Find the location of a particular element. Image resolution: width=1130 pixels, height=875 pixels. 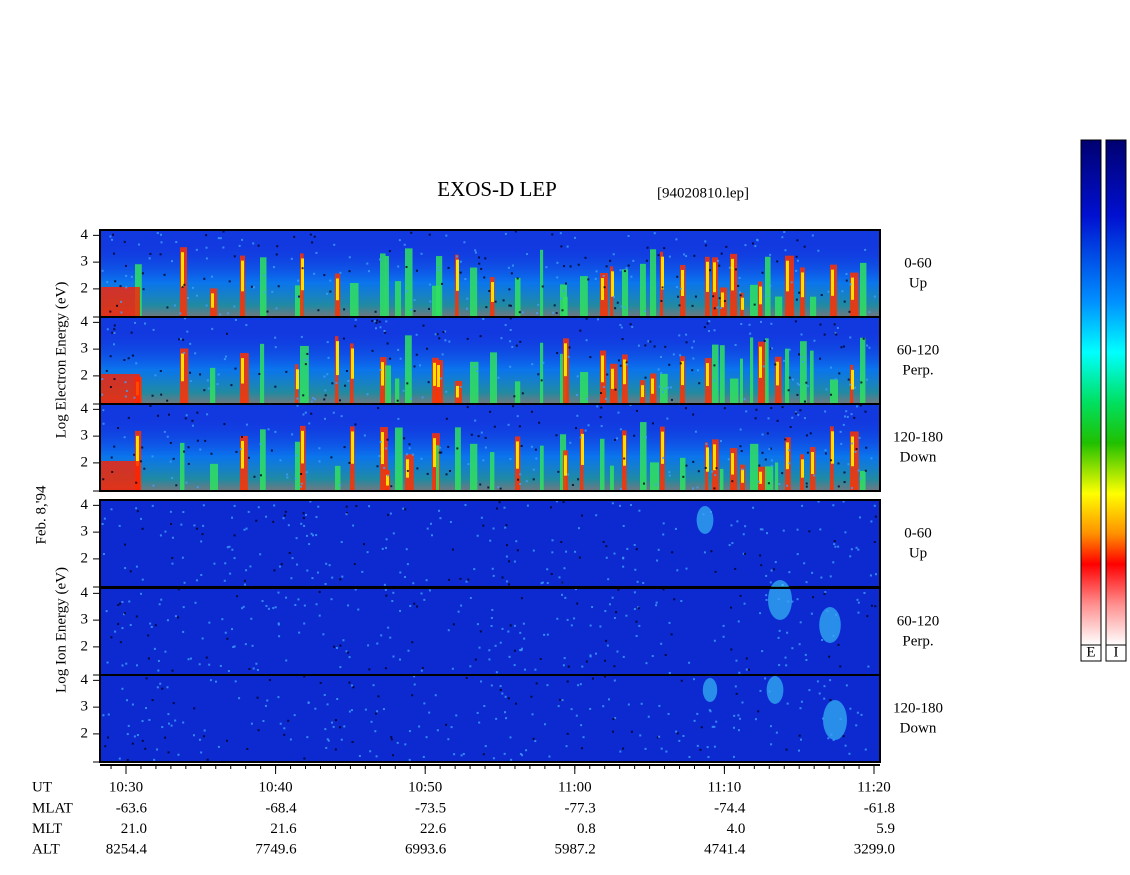

panel-label: 120-180 is located at coordinates (918, 708).